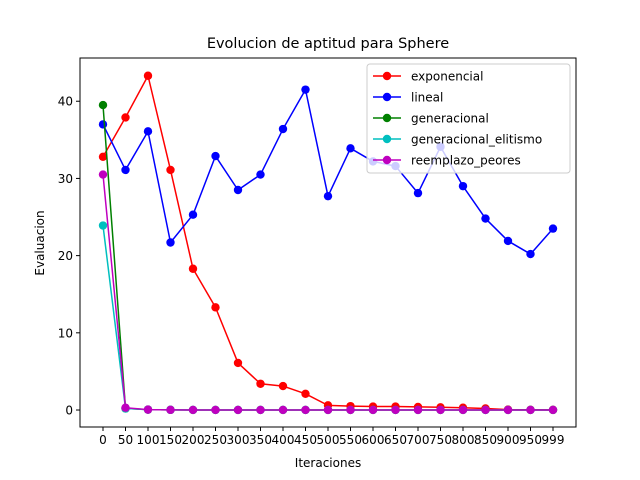  Describe the element at coordinates (427, 98) in the screenshot. I see `legend-label: lineal` at that location.